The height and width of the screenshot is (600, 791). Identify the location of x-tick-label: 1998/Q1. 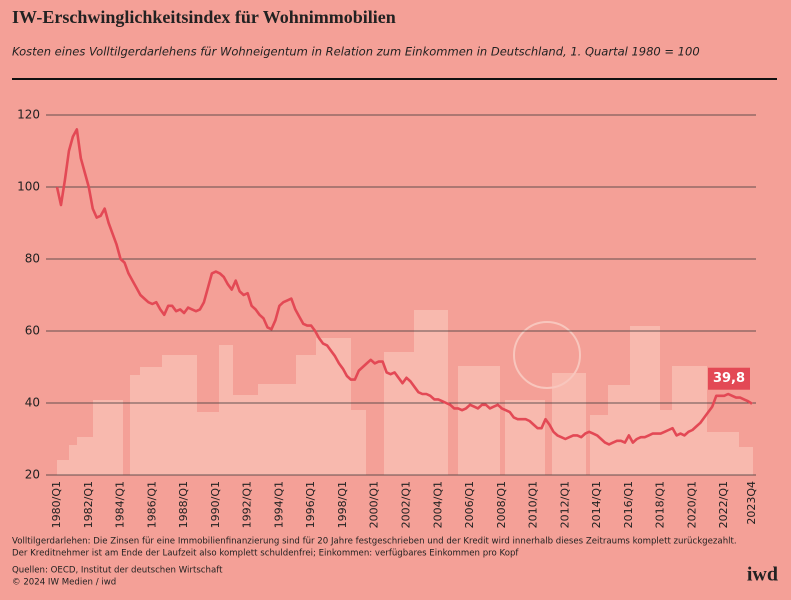
(342, 504).